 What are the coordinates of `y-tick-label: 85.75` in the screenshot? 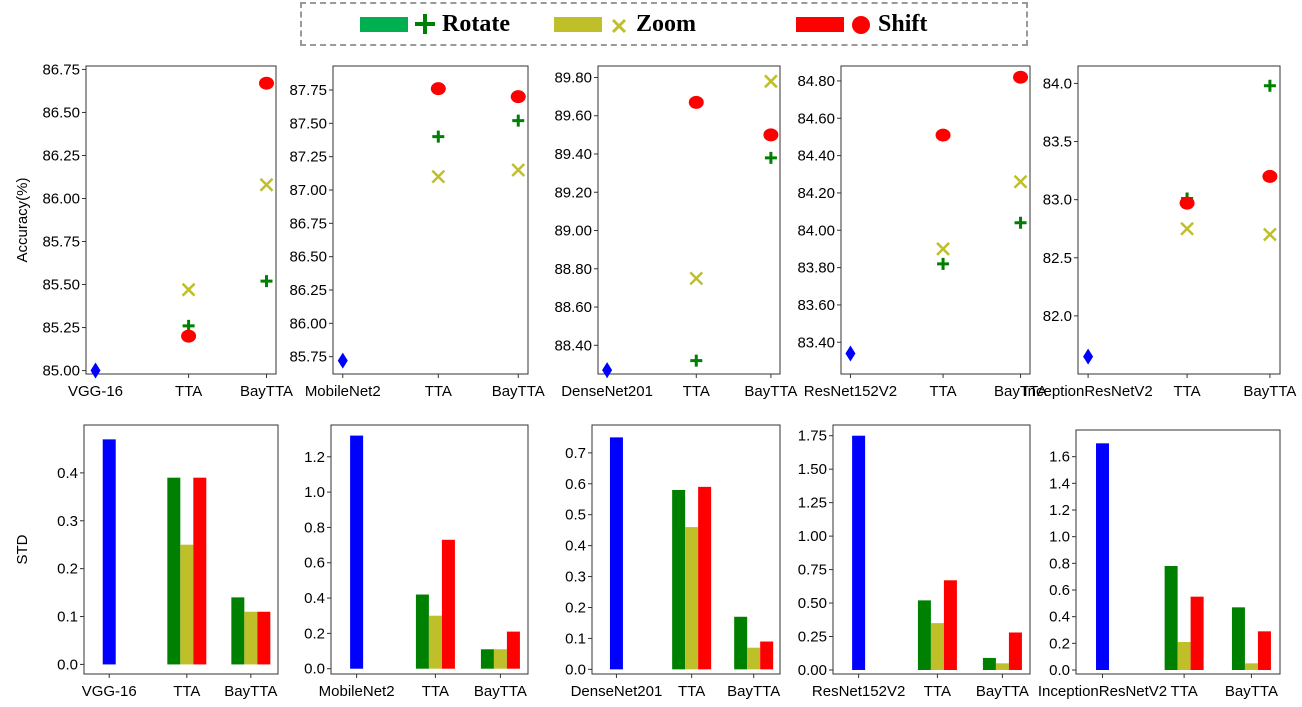 It's located at (308, 357).